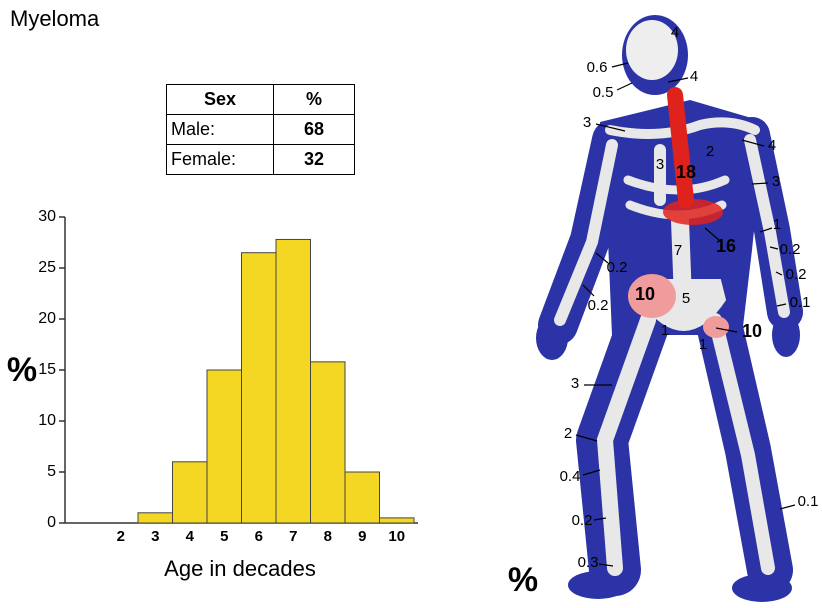  Describe the element at coordinates (47, 369) in the screenshot. I see `y-tick-label: 15` at that location.